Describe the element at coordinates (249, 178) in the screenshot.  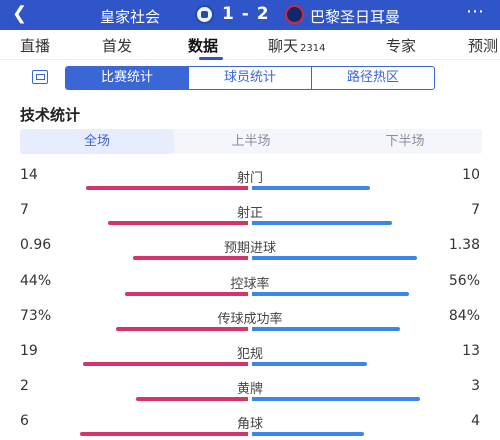
I see `stat-label: 射门` at that location.